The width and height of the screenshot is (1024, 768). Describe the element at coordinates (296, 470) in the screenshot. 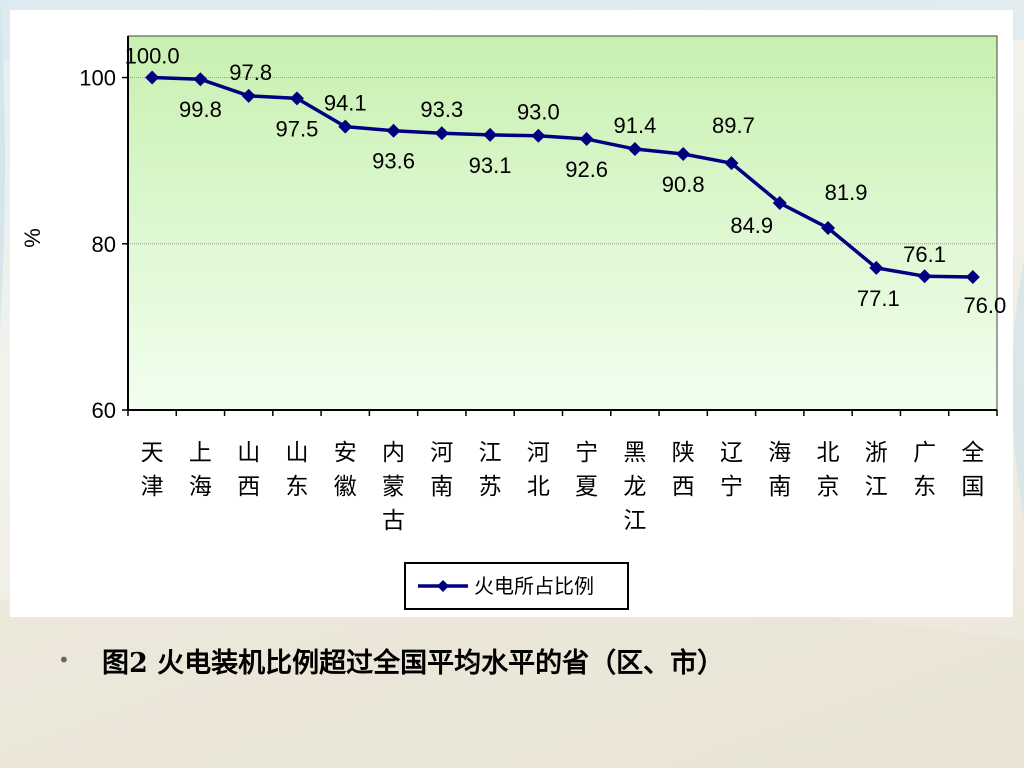

I see `x-category-label: 山东` at that location.